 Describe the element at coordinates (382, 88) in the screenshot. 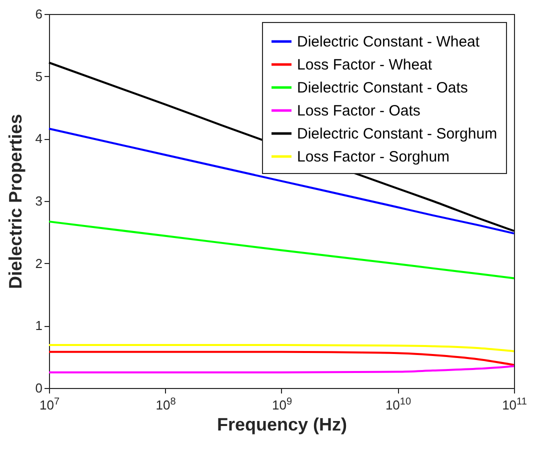

I see `legend-label: Dielectric Constant - Oats` at that location.